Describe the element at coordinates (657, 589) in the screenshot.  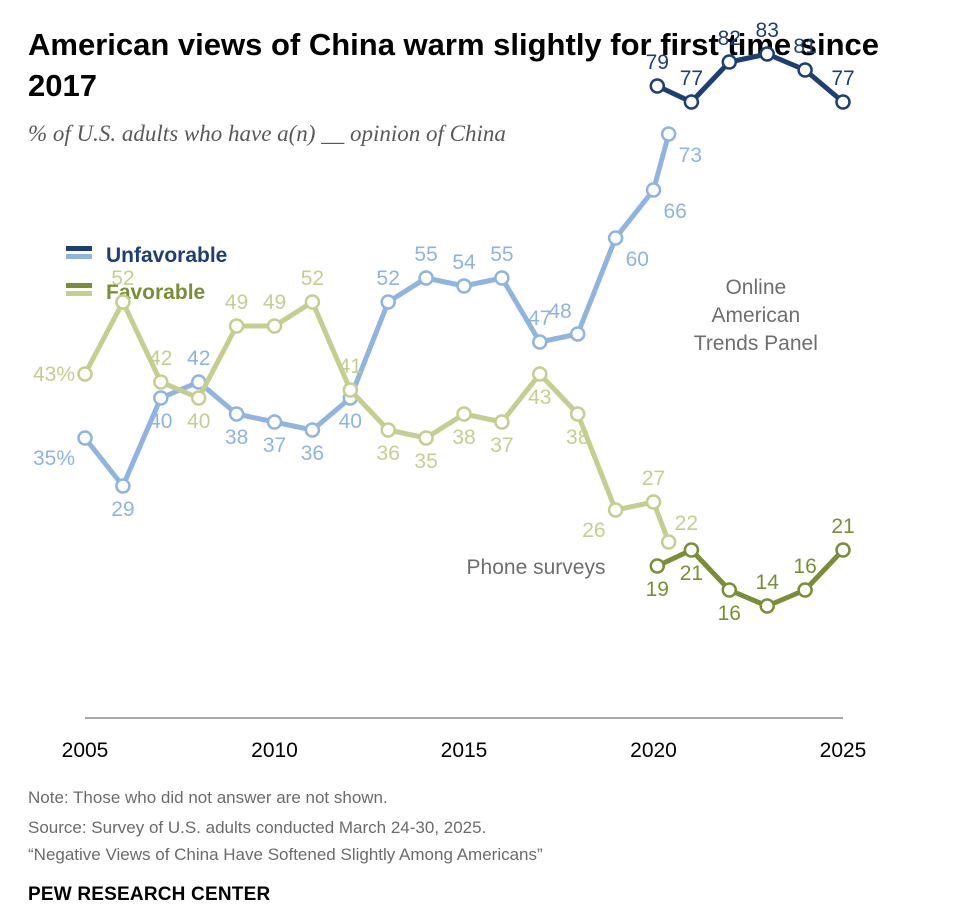
I see `data-label: 19` at that location.